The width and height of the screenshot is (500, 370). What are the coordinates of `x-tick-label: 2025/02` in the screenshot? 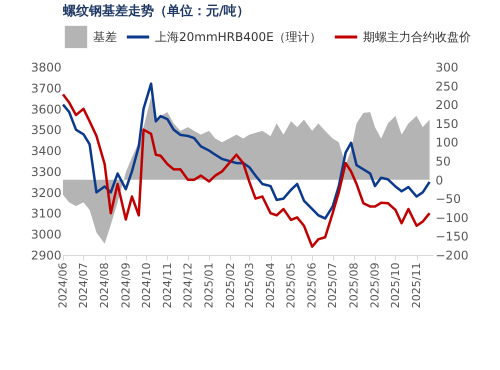 It's located at (230, 285).